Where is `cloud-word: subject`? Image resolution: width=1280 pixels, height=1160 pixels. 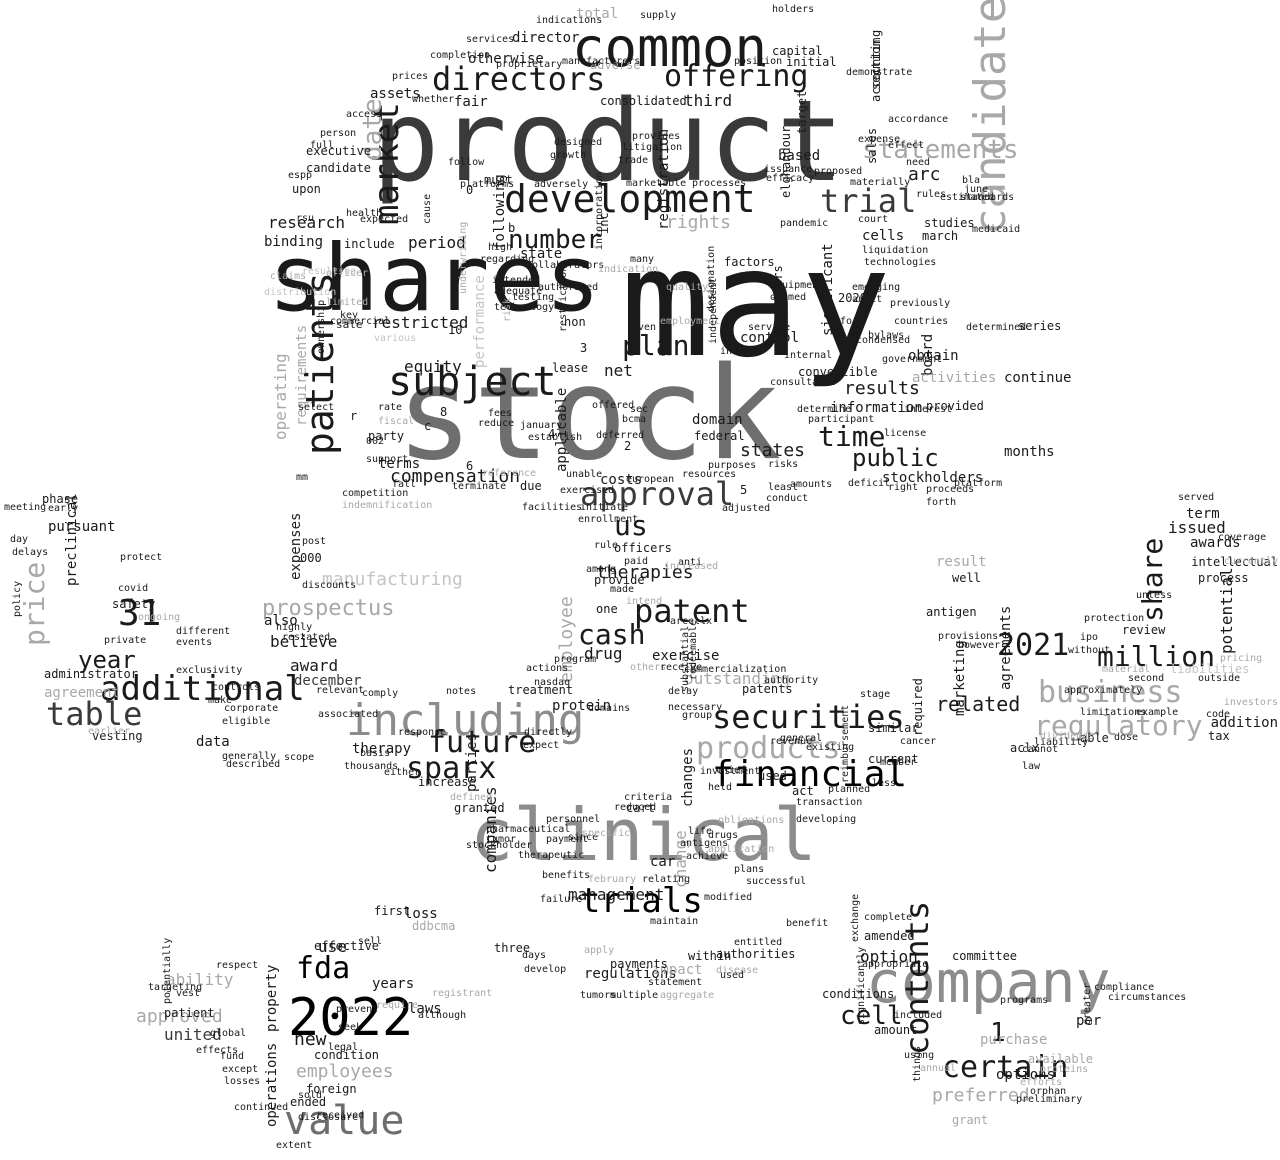 cloud-word: subject is located at coordinates (472, 382).